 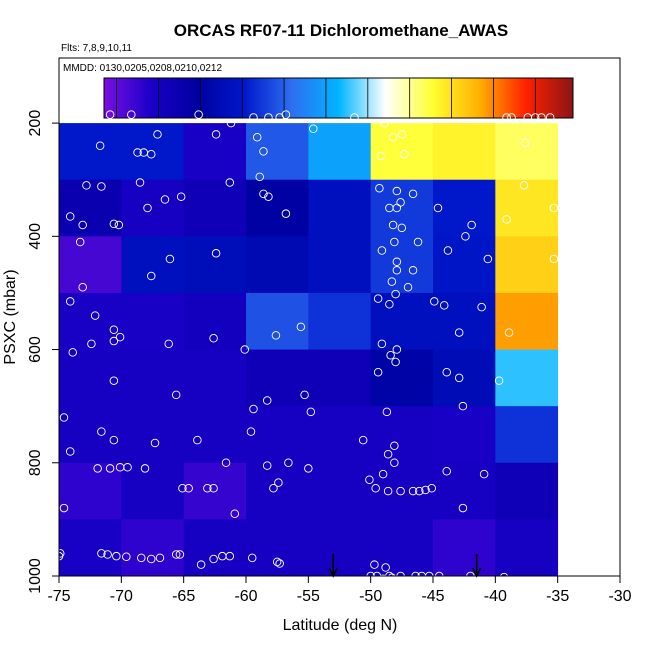 What do you see at coordinates (121, 596) in the screenshot?
I see `x-tick-label: -70` at bounding box center [121, 596].